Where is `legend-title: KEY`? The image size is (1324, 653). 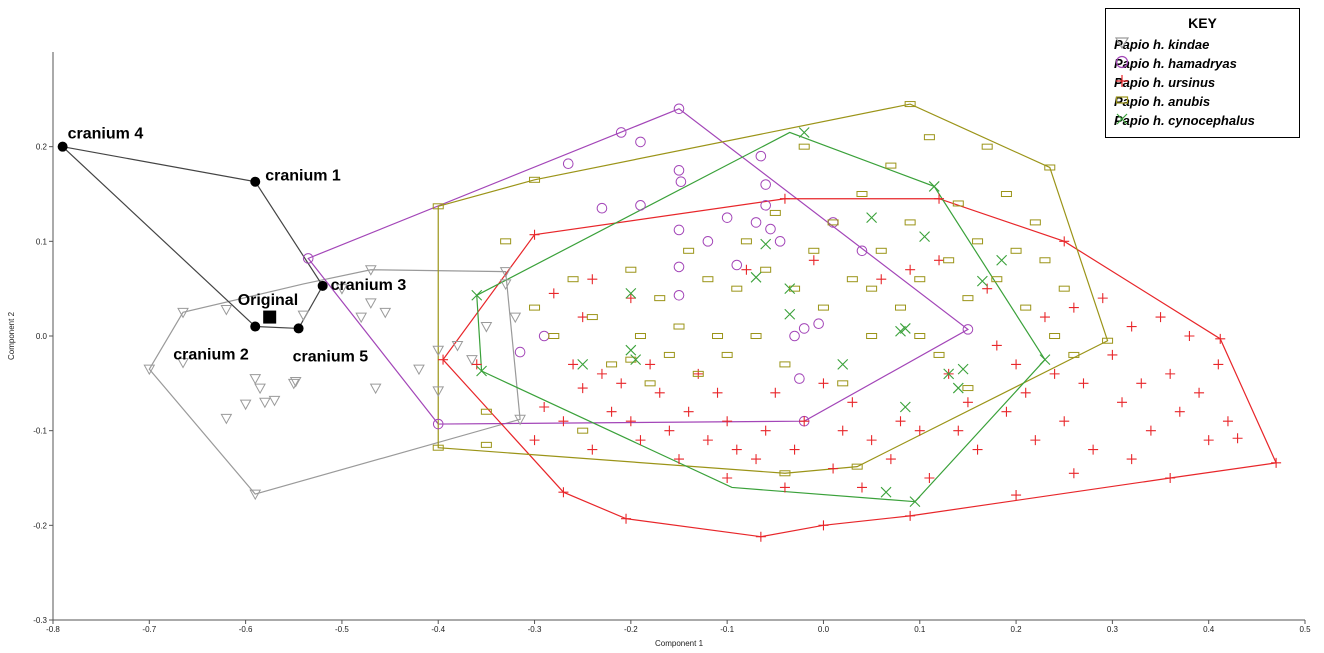
legend-title: KEY is located at coordinates (1202, 23).